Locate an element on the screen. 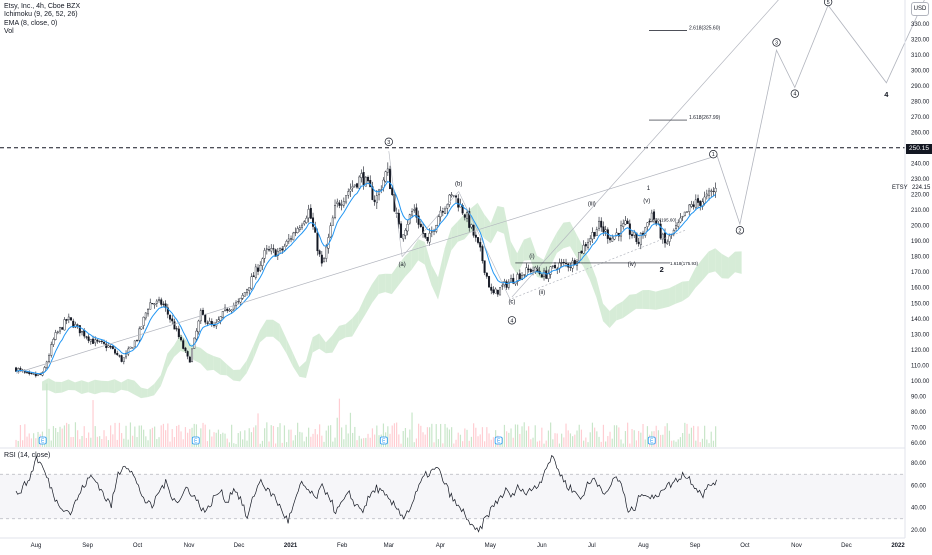 This screenshot has height=555, width=932. price-tick-label: 260.00 is located at coordinates (920, 133).